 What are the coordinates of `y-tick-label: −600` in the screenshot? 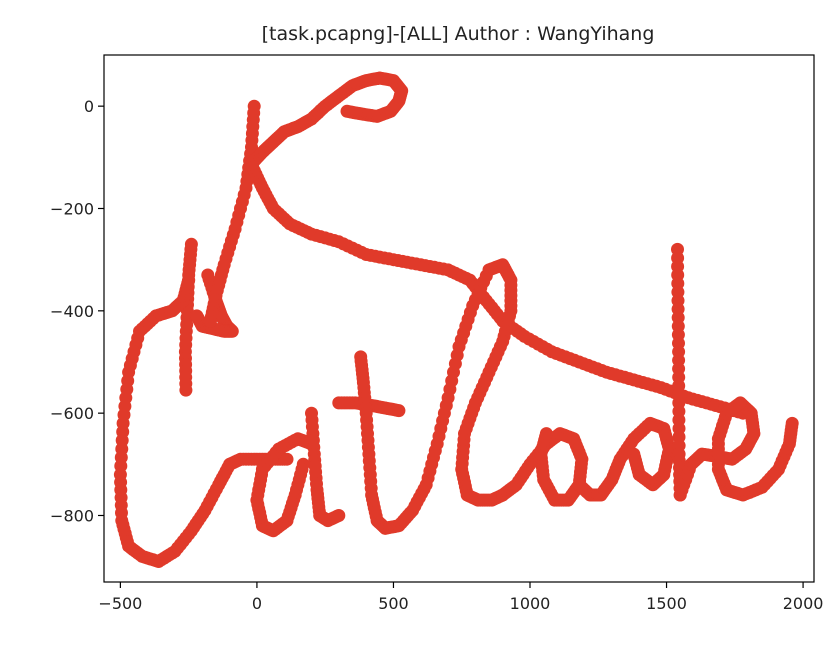 It's located at (72, 413).